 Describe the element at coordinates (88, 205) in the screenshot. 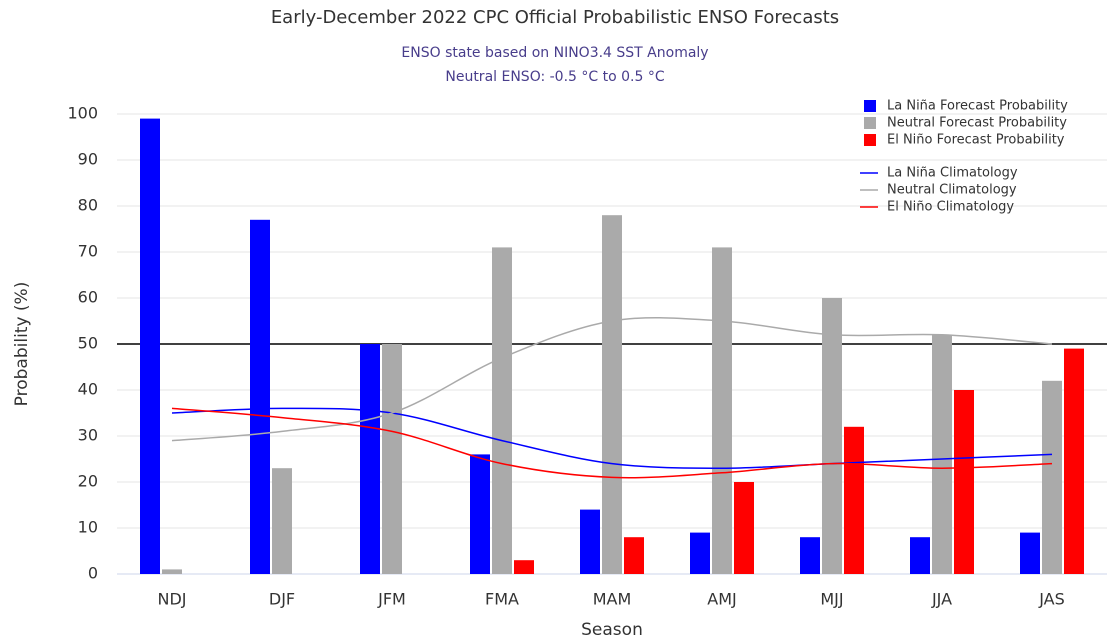

I see `y-tick-label: 80` at that location.